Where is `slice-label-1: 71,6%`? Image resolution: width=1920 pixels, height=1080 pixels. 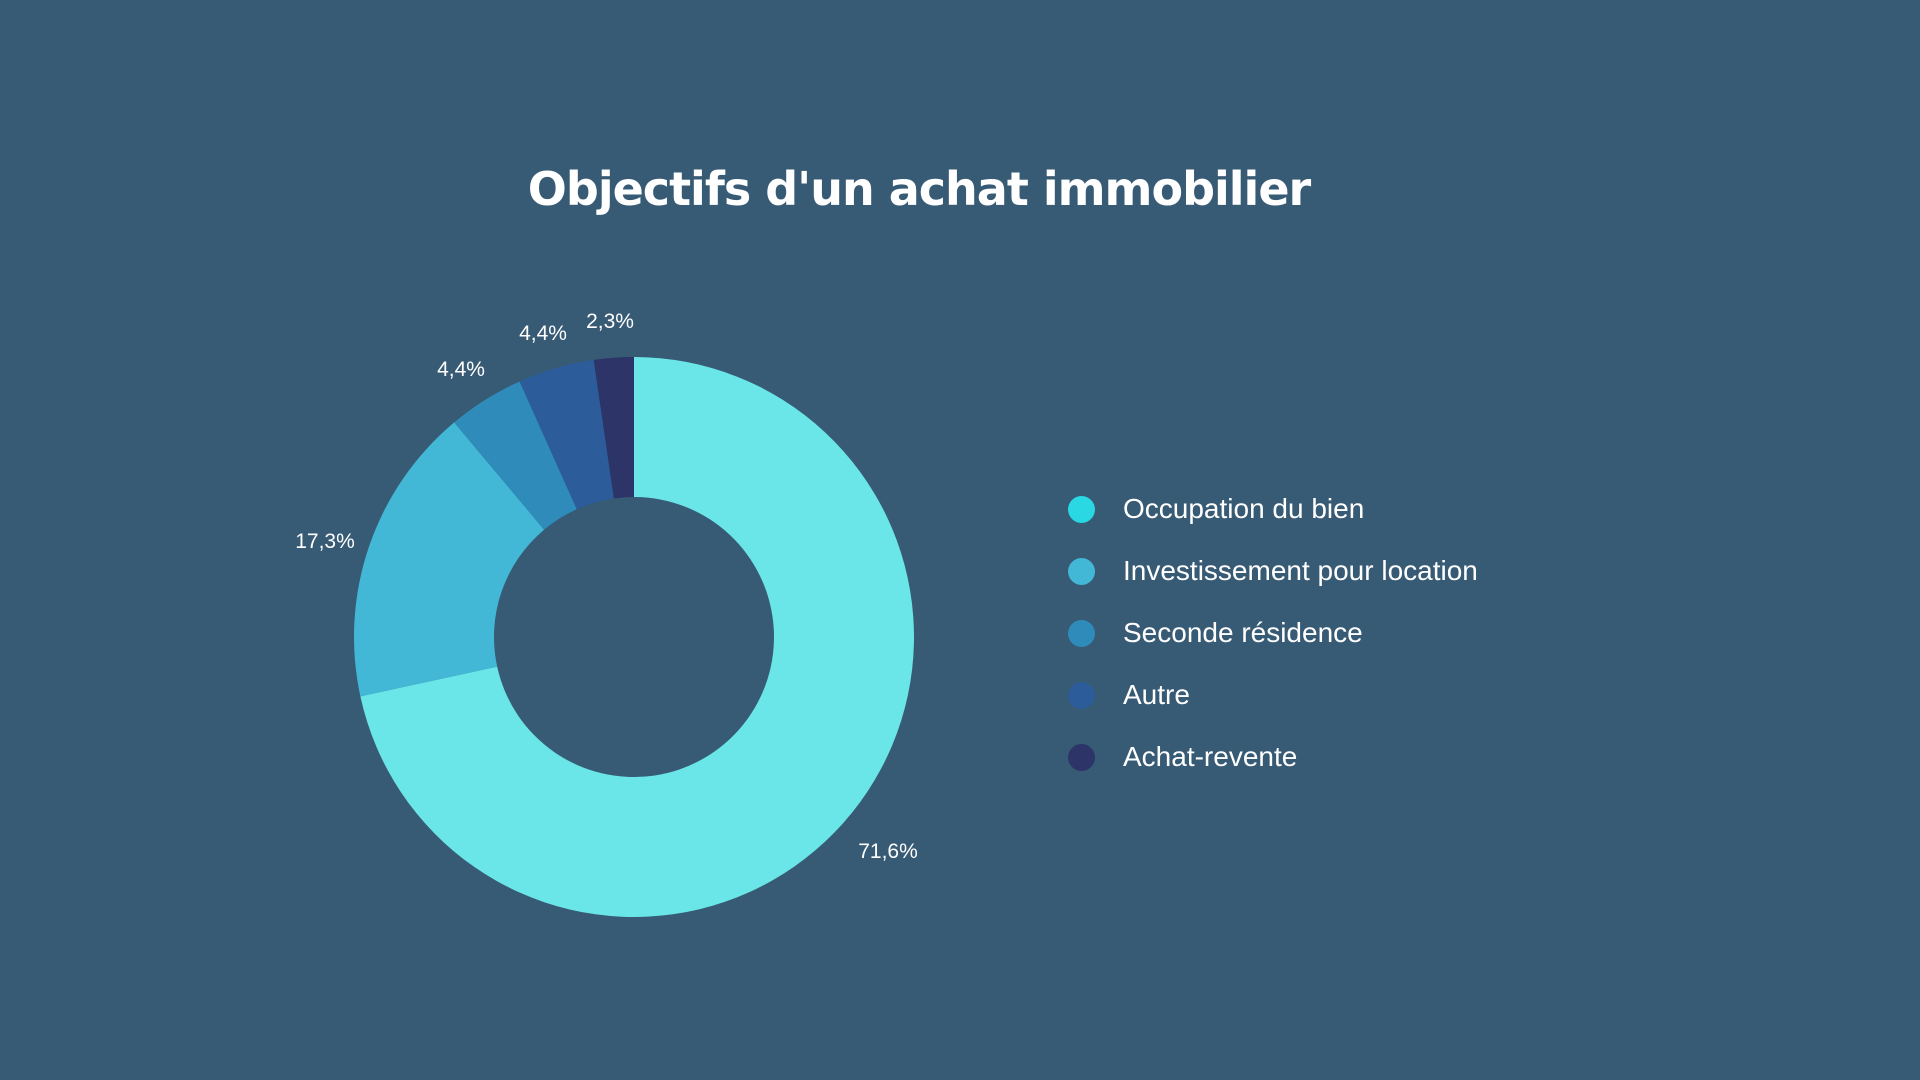 slice-label-1: 71,6% is located at coordinates (888, 851).